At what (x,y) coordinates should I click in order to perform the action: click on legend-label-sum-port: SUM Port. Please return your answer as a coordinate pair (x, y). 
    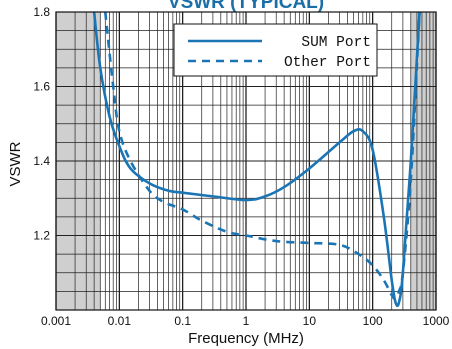
    Looking at the image, I should click on (336, 43).